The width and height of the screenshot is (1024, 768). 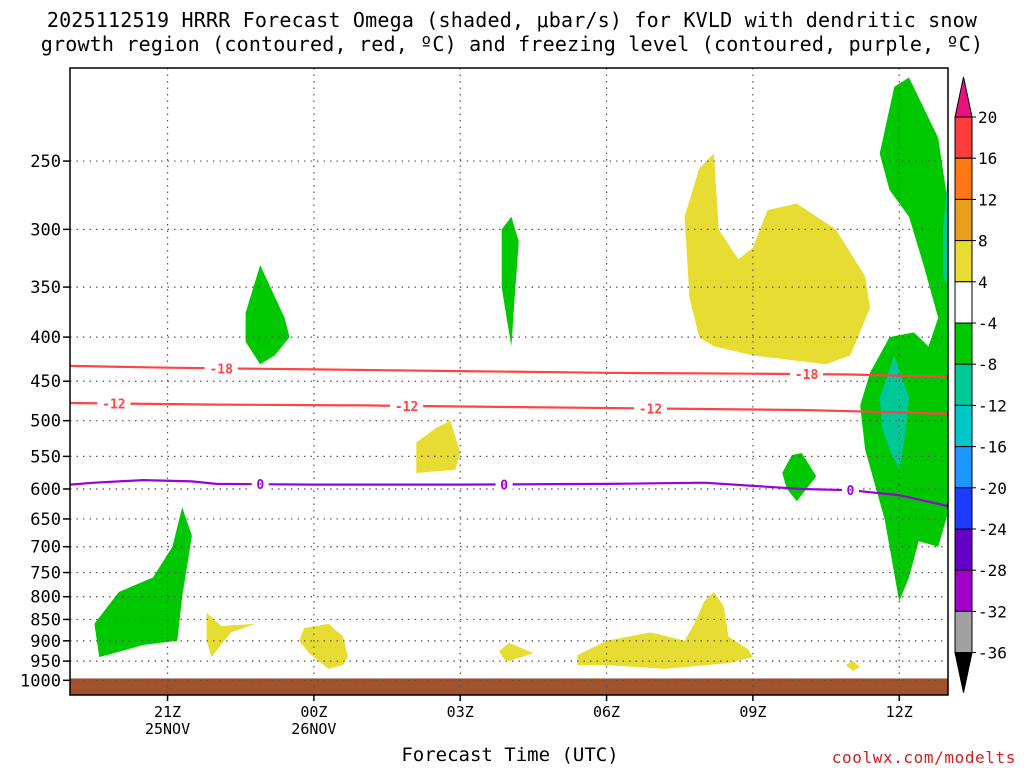 I want to click on x-tick-label-1-1: 26NOV, so click(x=313, y=729).